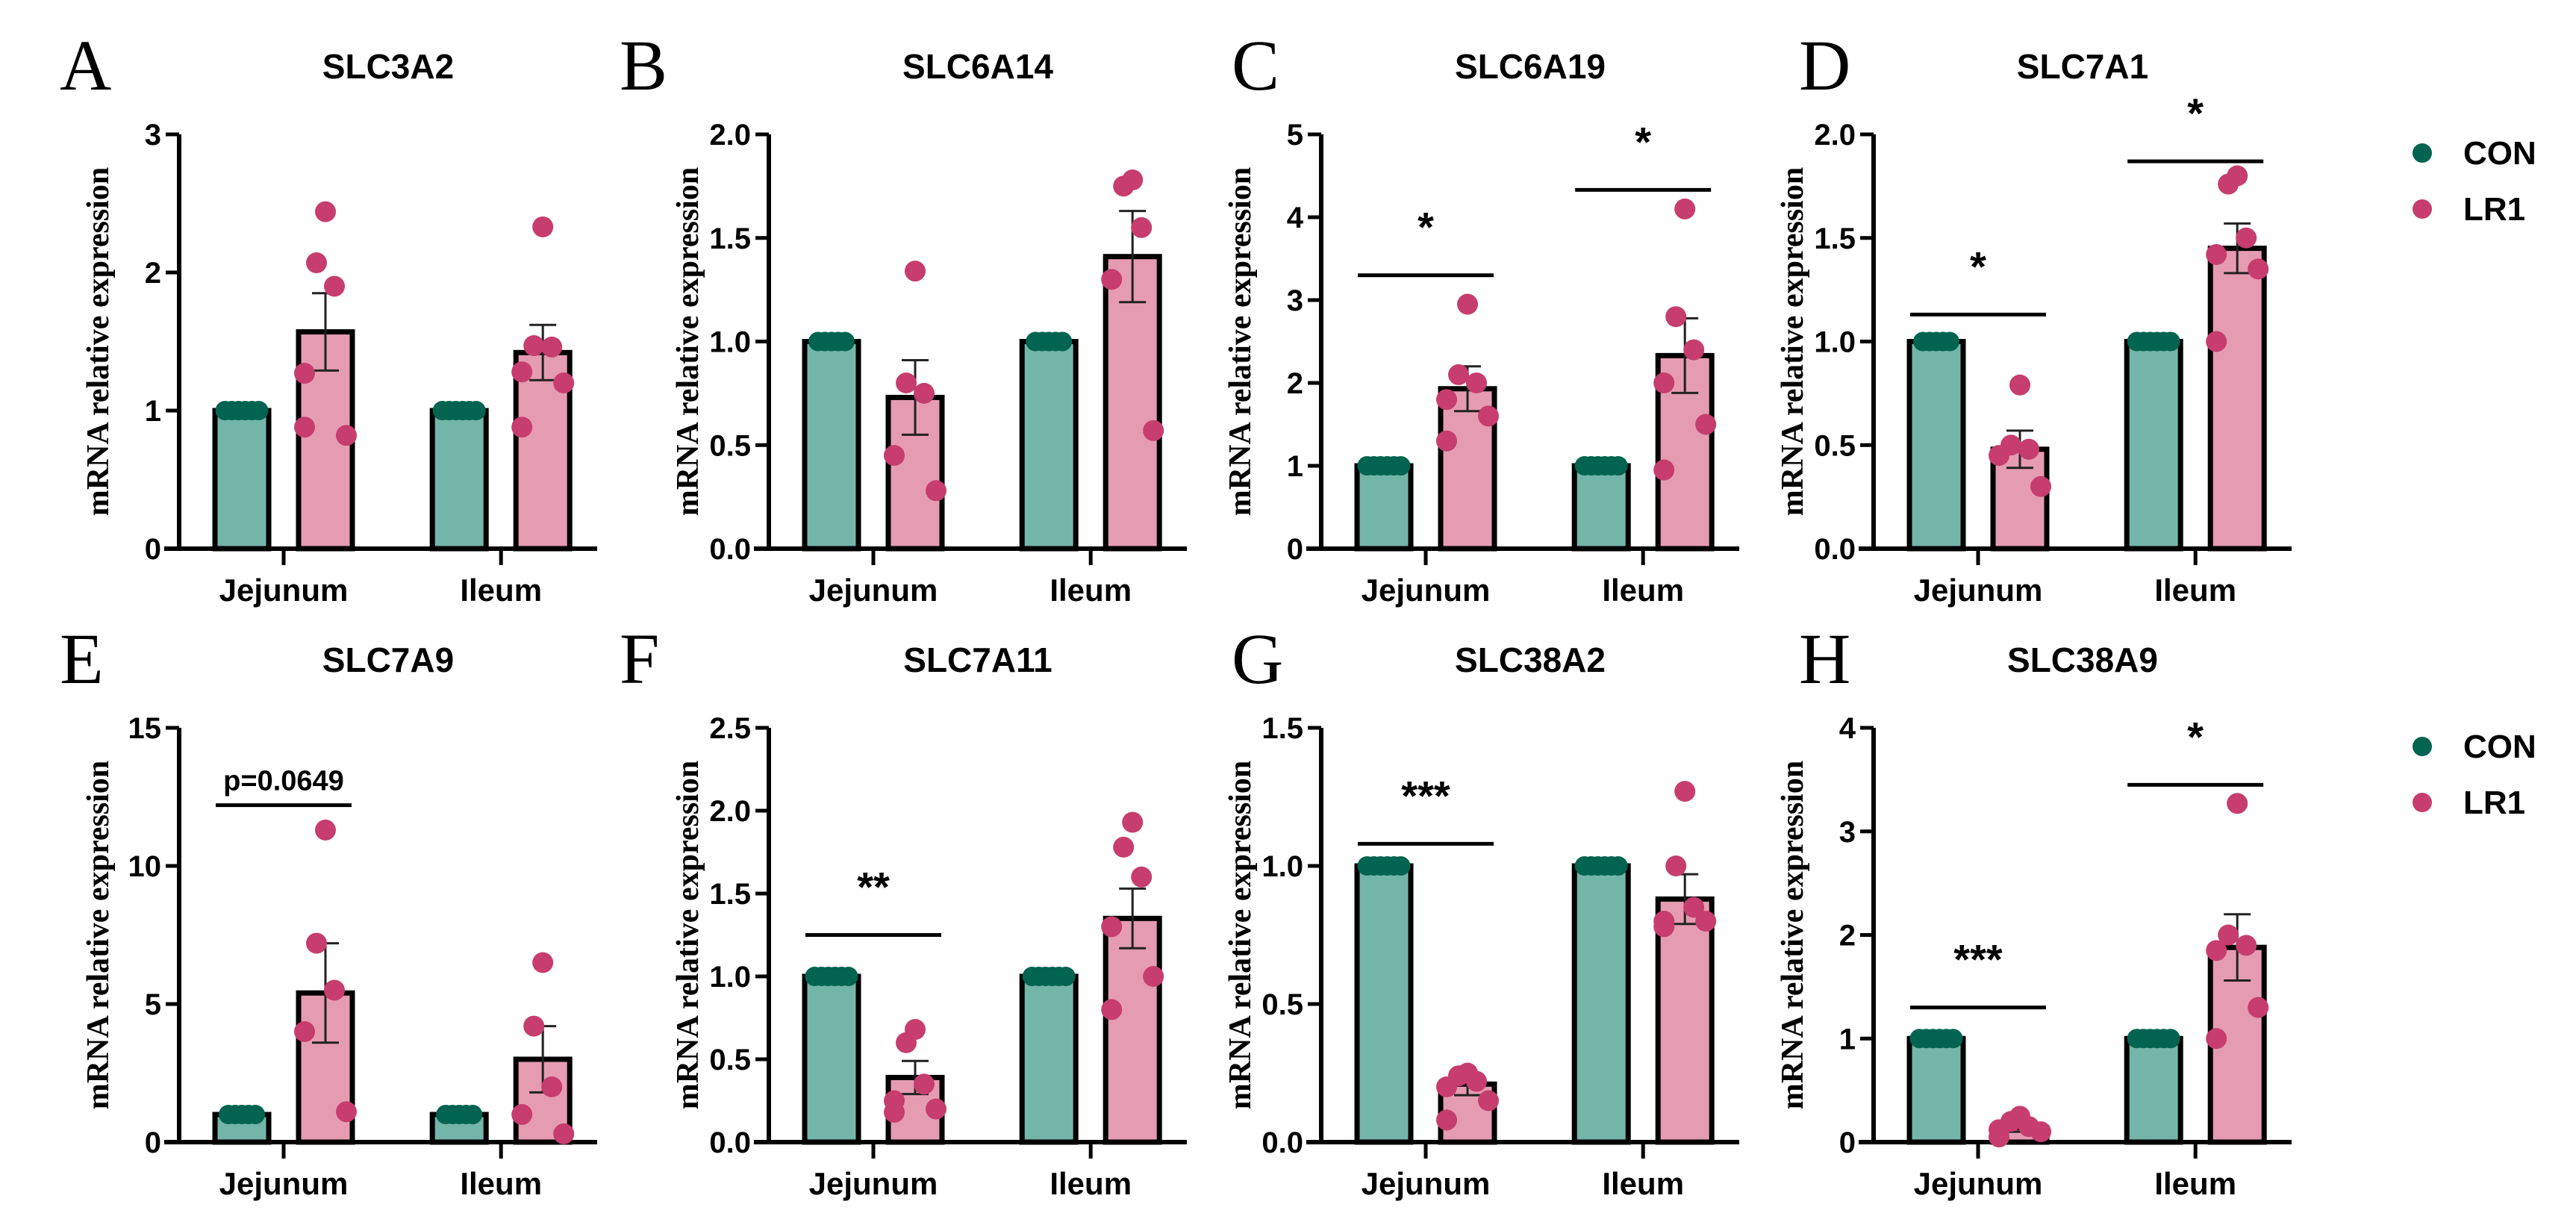 This screenshot has width=2576, height=1222. Describe the element at coordinates (1530, 67) in the screenshot. I see `chart-title: SLC6A19` at that location.